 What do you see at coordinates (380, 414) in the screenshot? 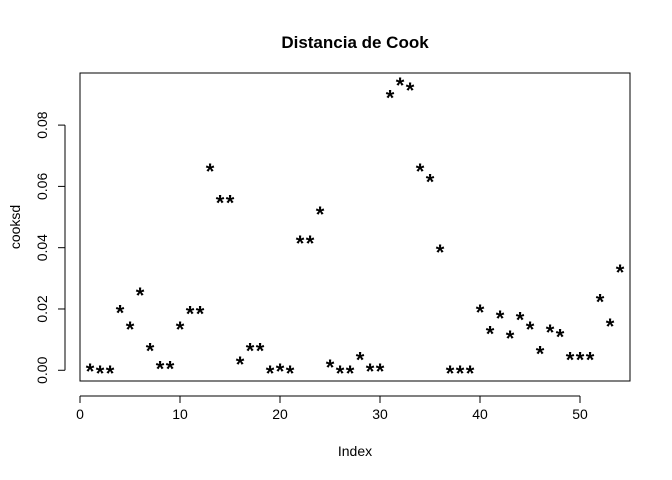
I see `x-tick-label: 30` at bounding box center [380, 414].